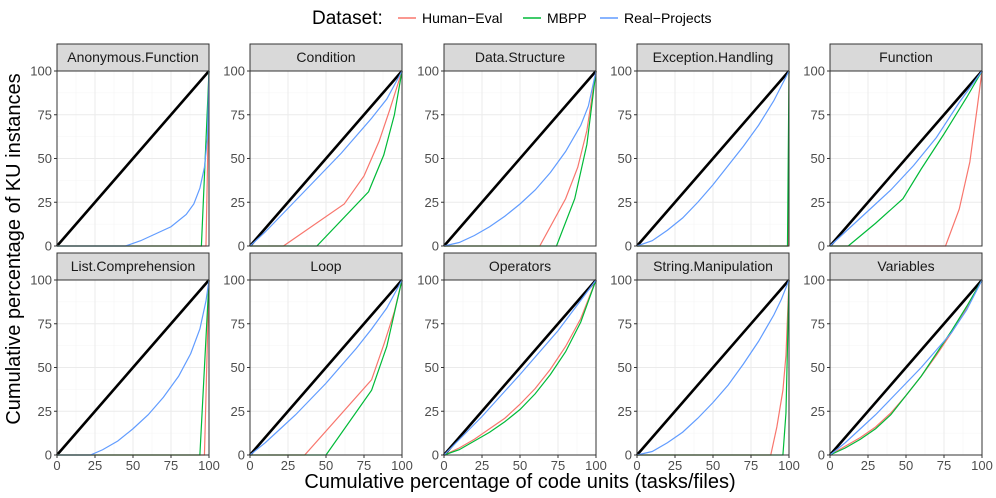  I want to click on panel-title: Loop, so click(325, 266).